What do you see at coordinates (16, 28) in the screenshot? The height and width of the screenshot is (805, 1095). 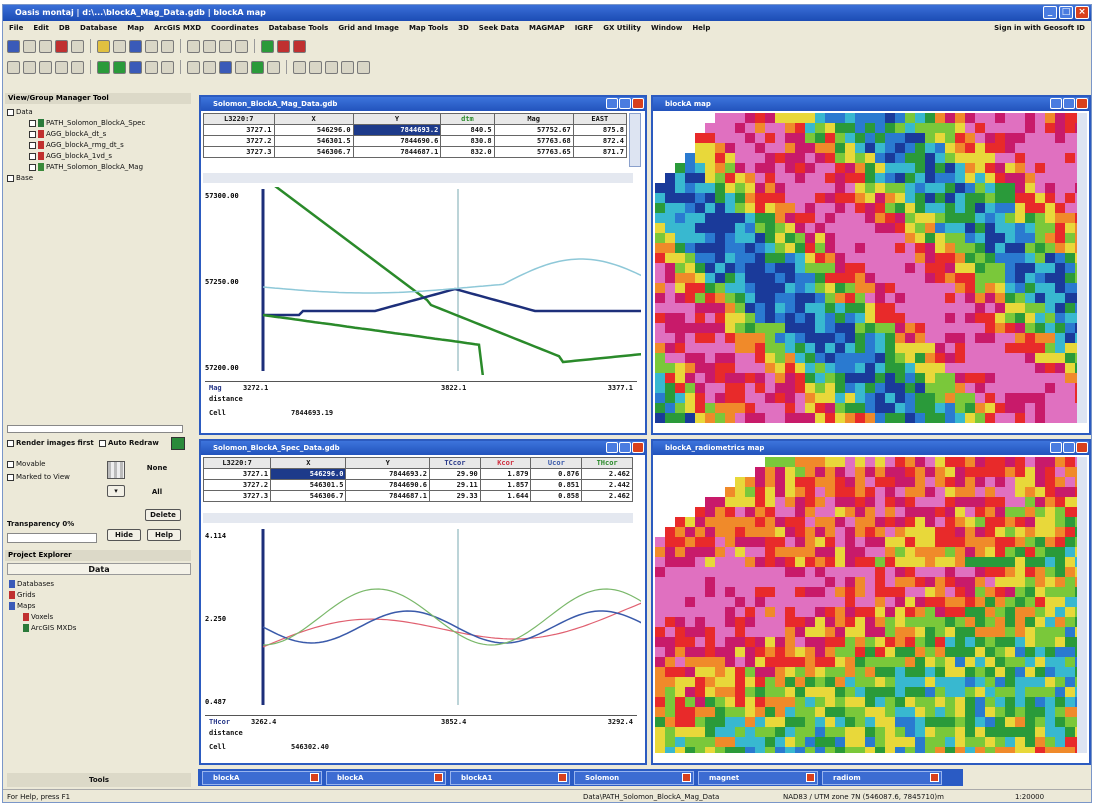 I see `menu-item: File` at bounding box center [16, 28].